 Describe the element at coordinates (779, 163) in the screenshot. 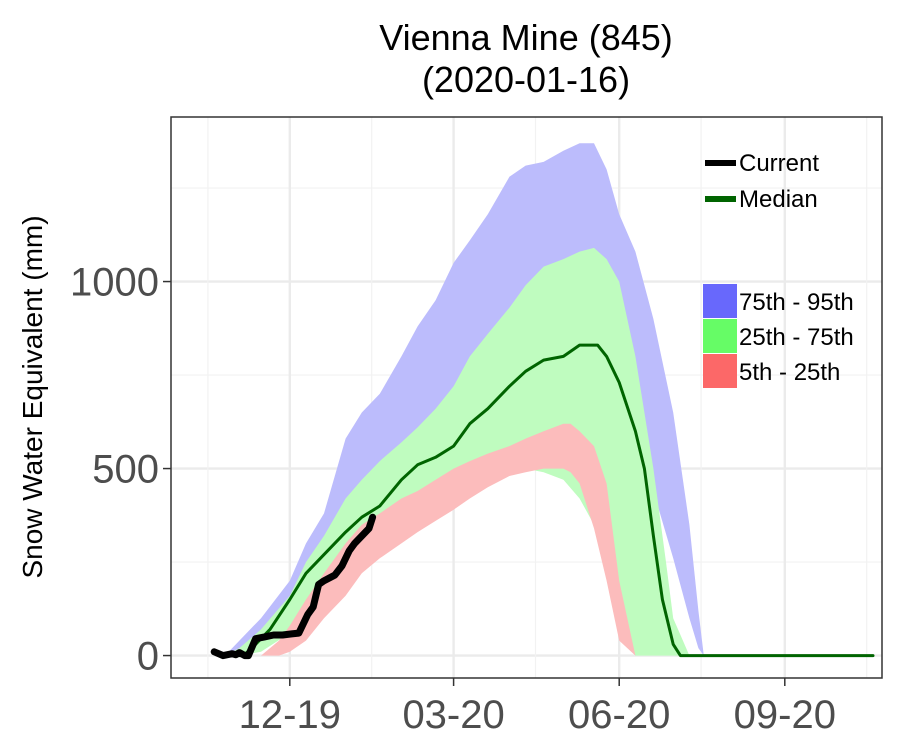

I see `current-legend-label: Current` at that location.